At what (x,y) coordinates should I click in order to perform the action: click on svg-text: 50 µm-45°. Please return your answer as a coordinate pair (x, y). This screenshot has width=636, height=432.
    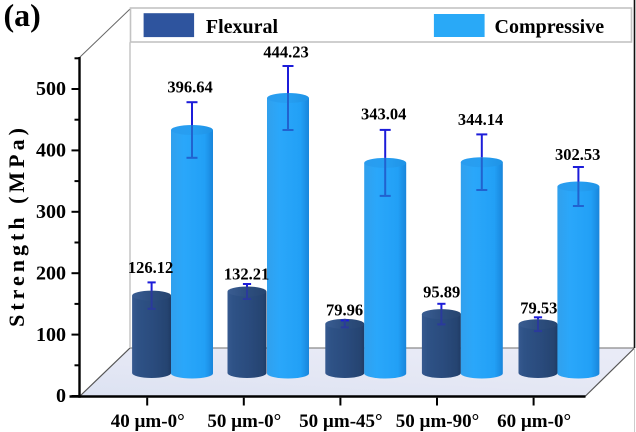
    Looking at the image, I should click on (340, 421).